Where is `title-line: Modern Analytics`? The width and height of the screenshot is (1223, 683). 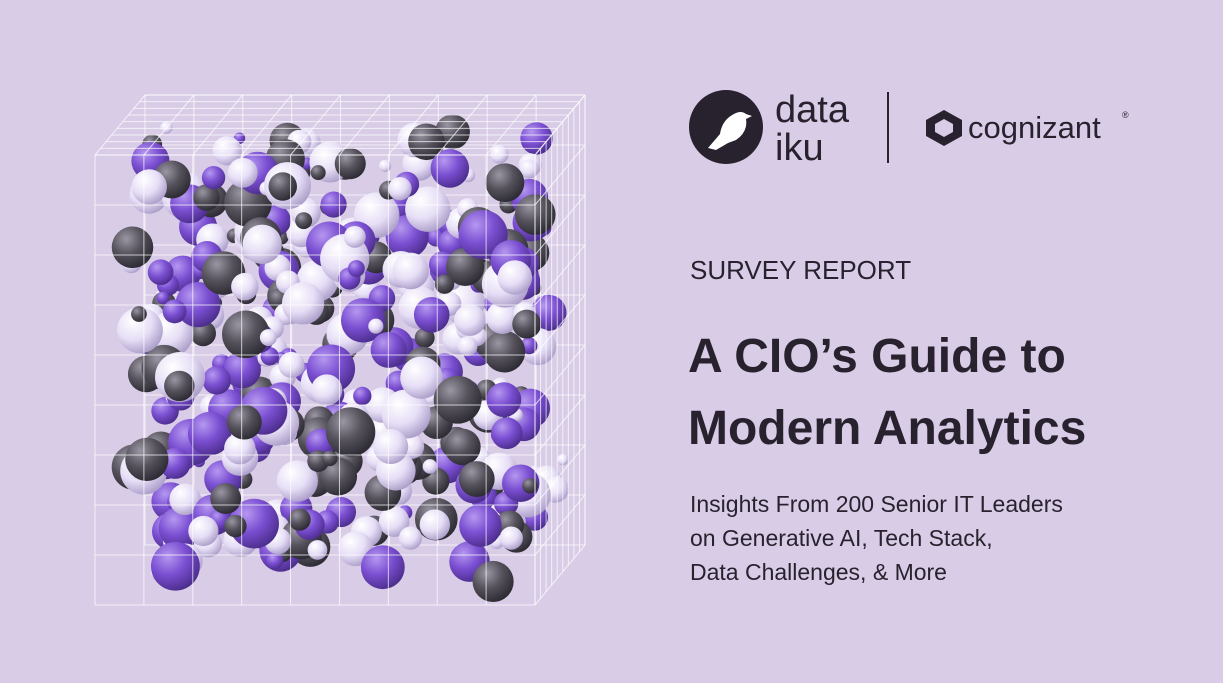 title-line: Modern Analytics is located at coordinates (887, 428).